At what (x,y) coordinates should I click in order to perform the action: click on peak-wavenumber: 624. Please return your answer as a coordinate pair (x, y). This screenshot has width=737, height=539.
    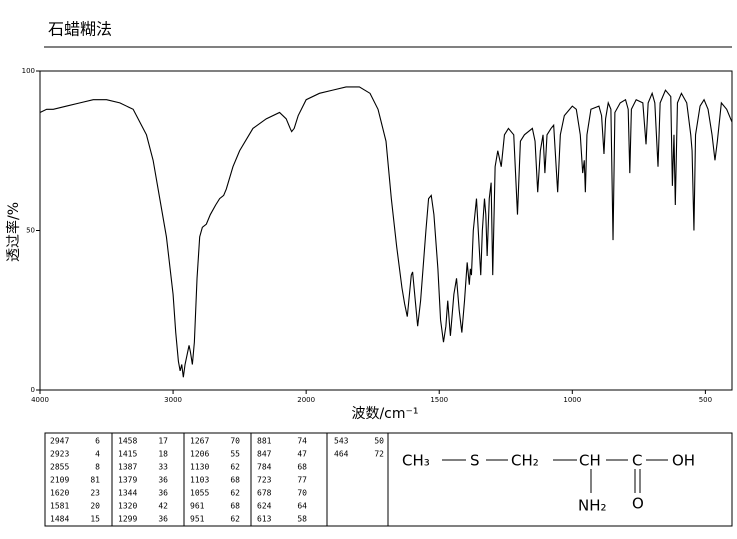
    Looking at the image, I should click on (264, 506).